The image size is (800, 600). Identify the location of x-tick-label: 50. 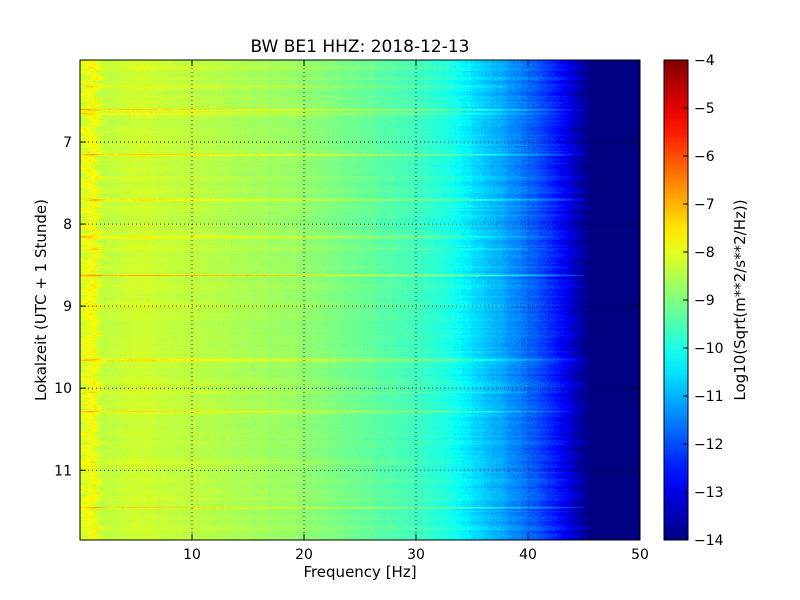
(640, 555).